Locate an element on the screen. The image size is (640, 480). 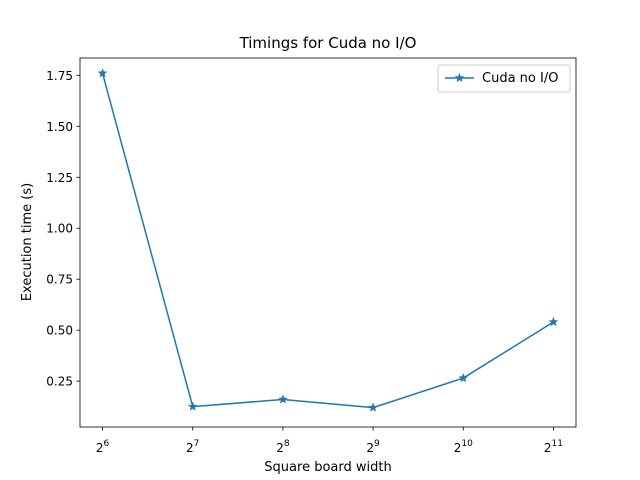
legend-star-marker is located at coordinates (459, 77).